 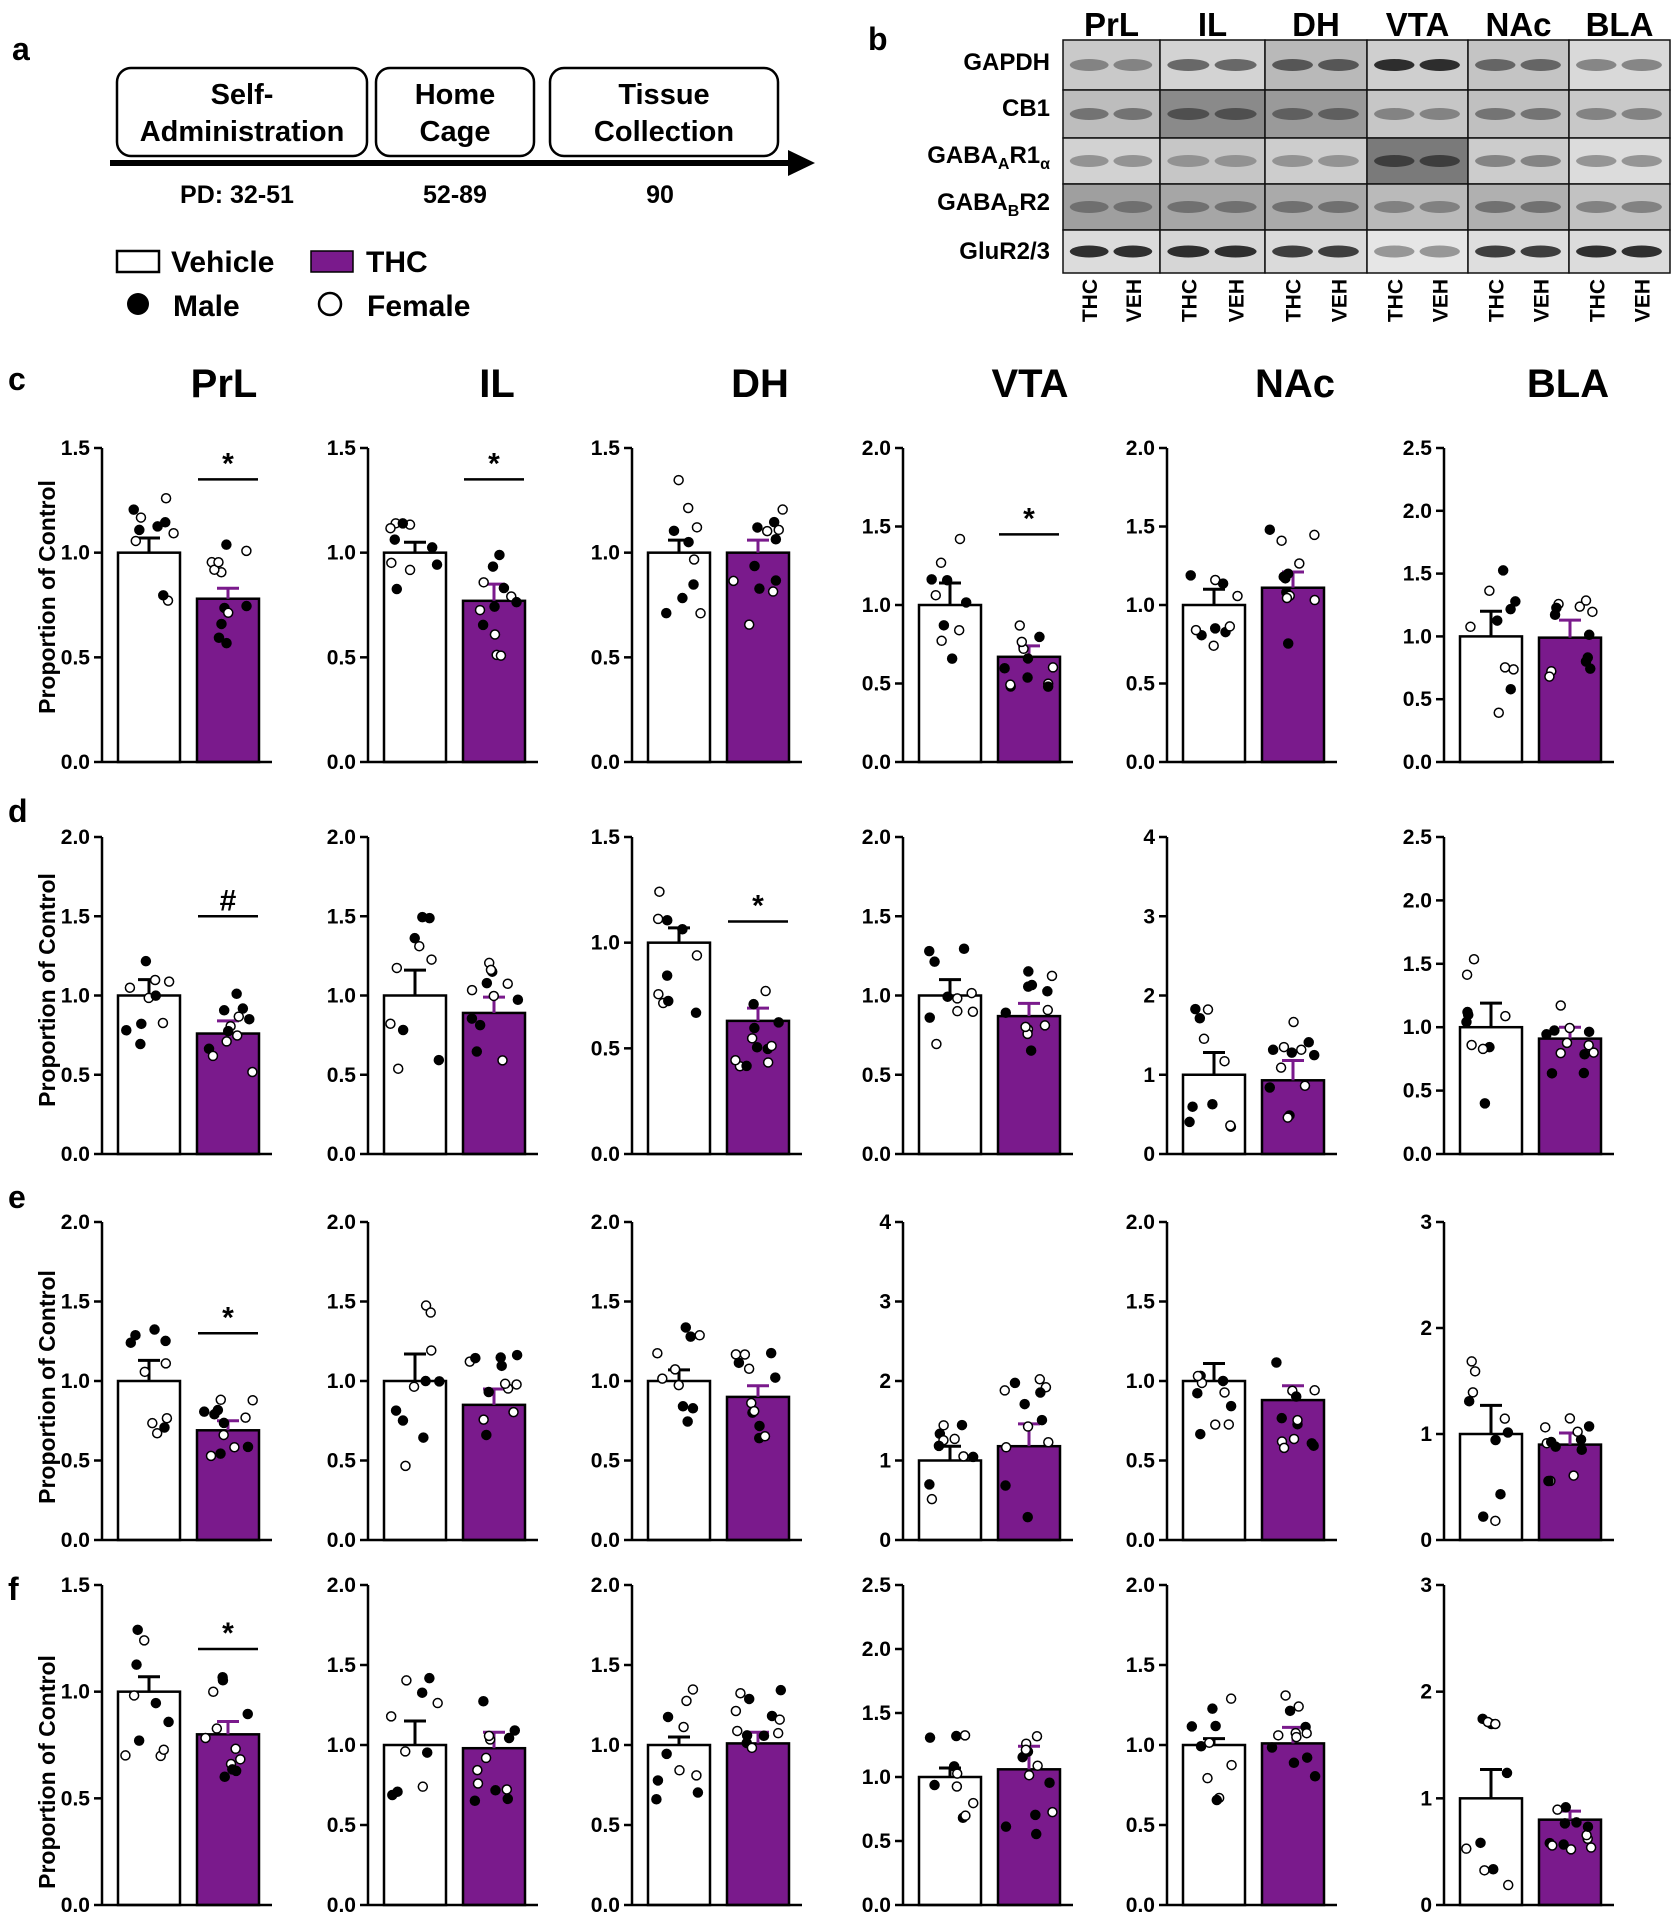 I want to click on y-tick-label: 2.0, so click(x=1417, y=900).